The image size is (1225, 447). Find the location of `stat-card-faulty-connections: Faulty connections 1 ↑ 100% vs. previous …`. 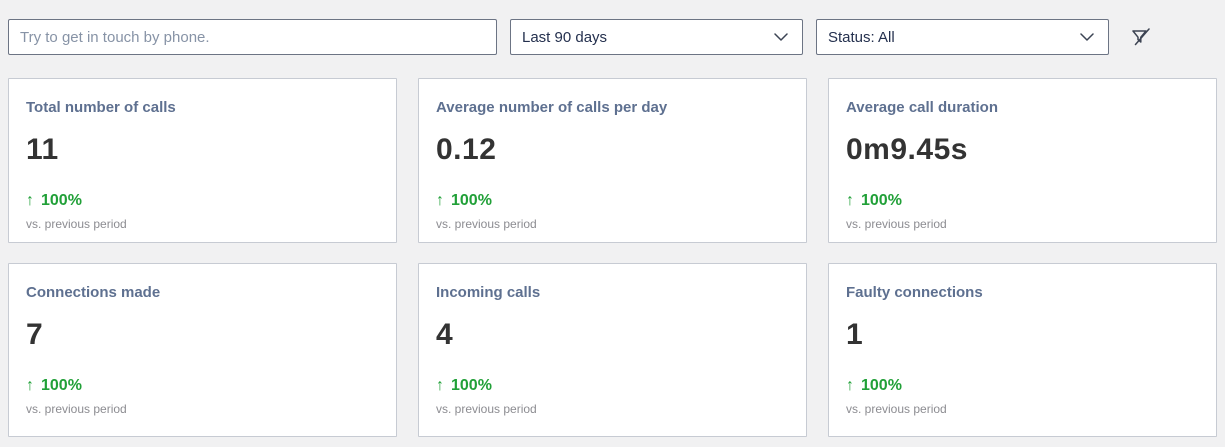

stat-card-faulty-connections: Faulty connections 1 ↑ 100% vs. previous … is located at coordinates (1022, 350).